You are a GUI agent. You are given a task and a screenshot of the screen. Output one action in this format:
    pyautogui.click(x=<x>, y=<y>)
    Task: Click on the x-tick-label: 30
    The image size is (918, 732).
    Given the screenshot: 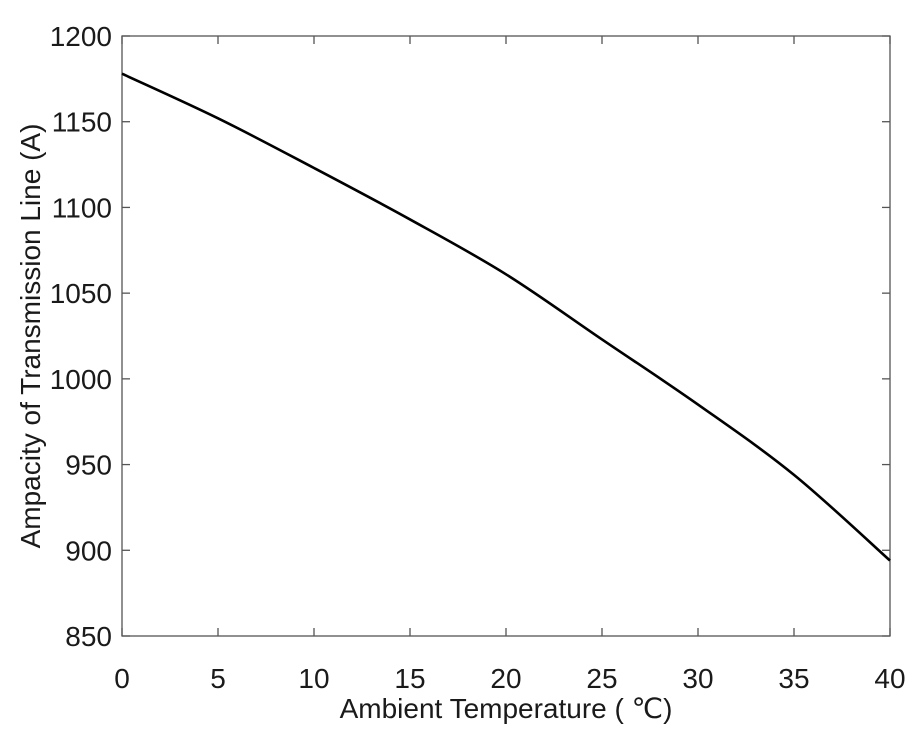 What is the action you would take?
    pyautogui.click(x=697, y=678)
    